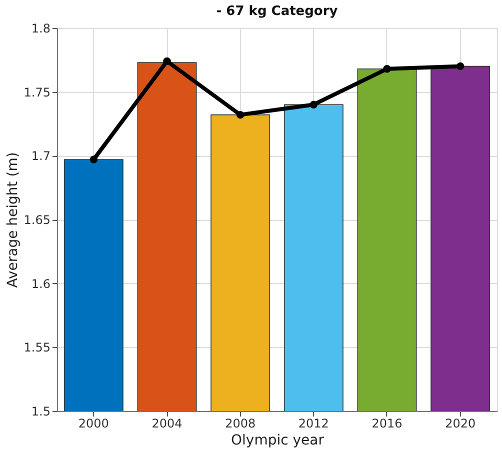 This screenshot has width=502, height=452. Describe the element at coordinates (40, 29) in the screenshot. I see `y-tick-label: 1.8` at that location.